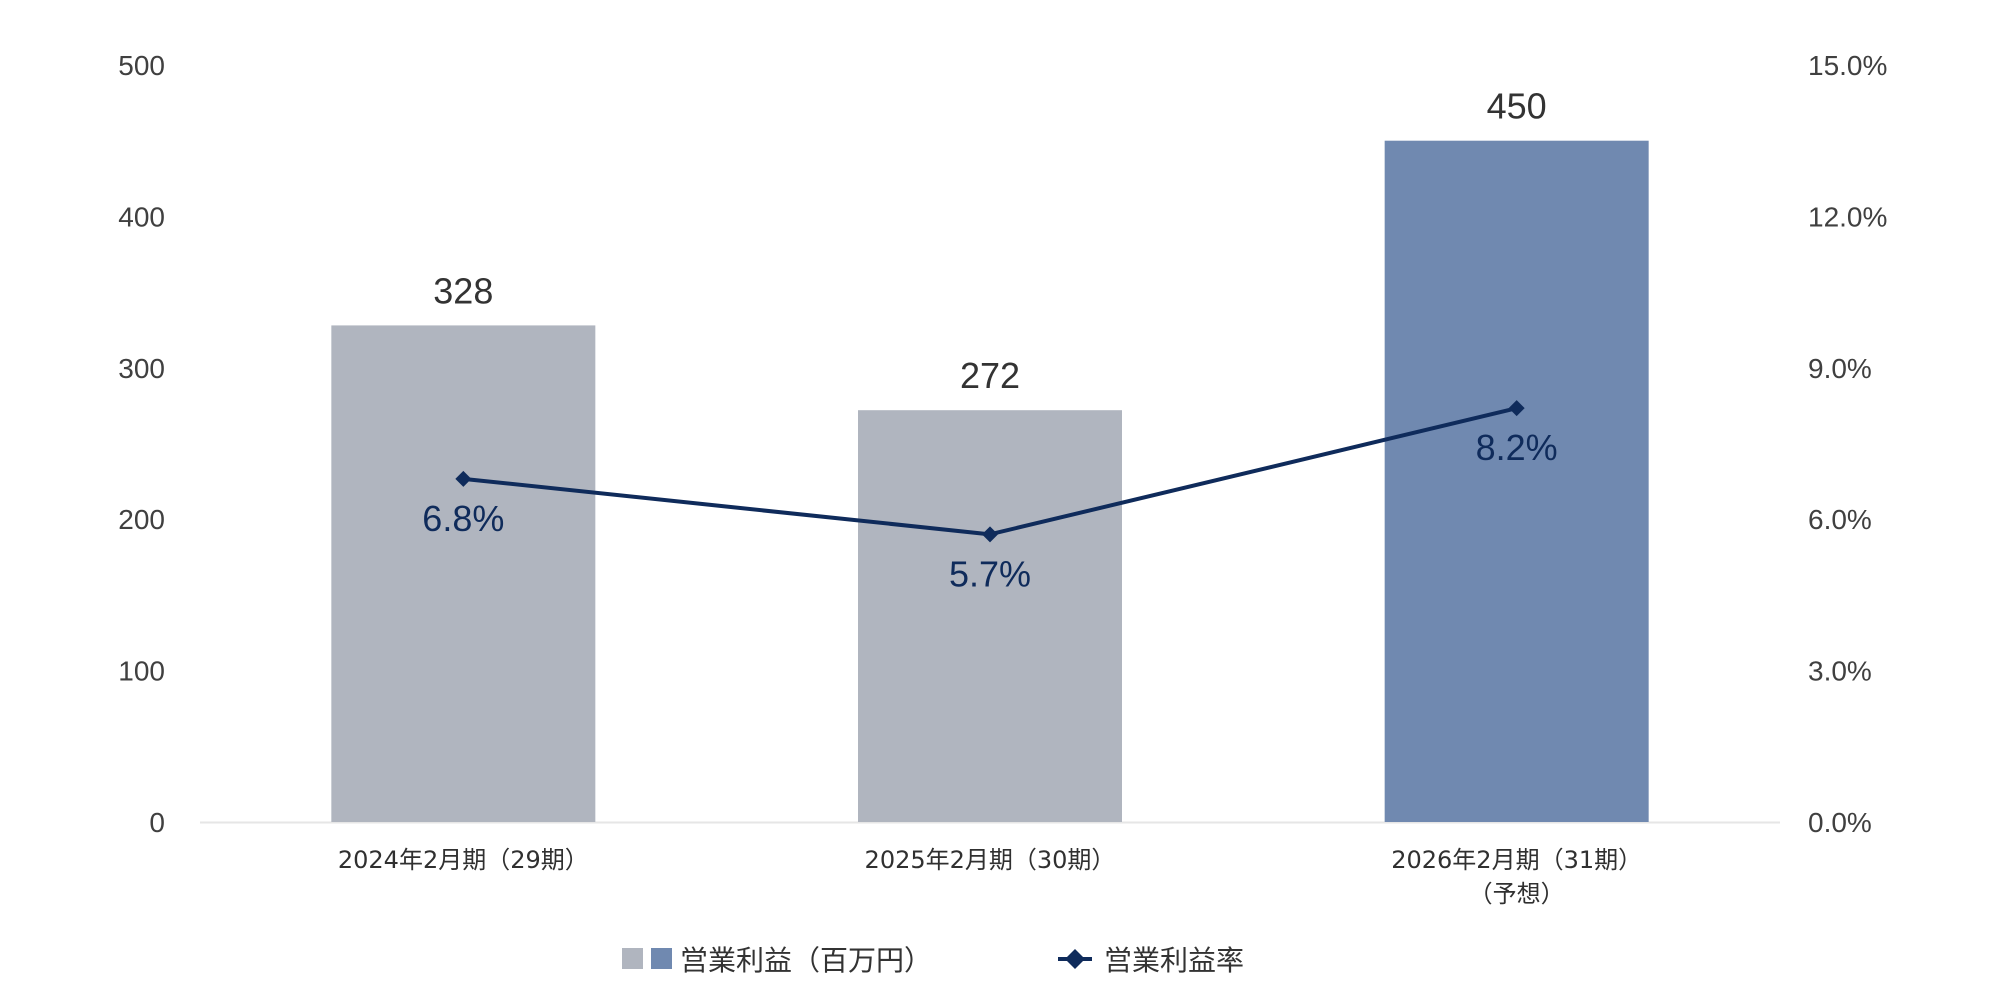  I want to click on legend-label-operating-margin: 営業利益率, so click(1174, 960).